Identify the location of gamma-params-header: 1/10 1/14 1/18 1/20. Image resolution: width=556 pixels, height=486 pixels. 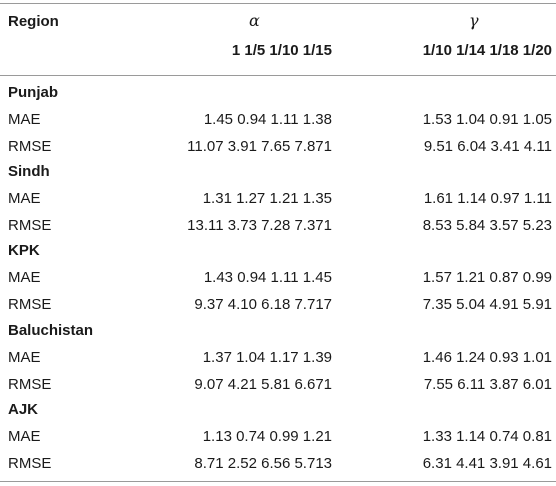
(487, 50).